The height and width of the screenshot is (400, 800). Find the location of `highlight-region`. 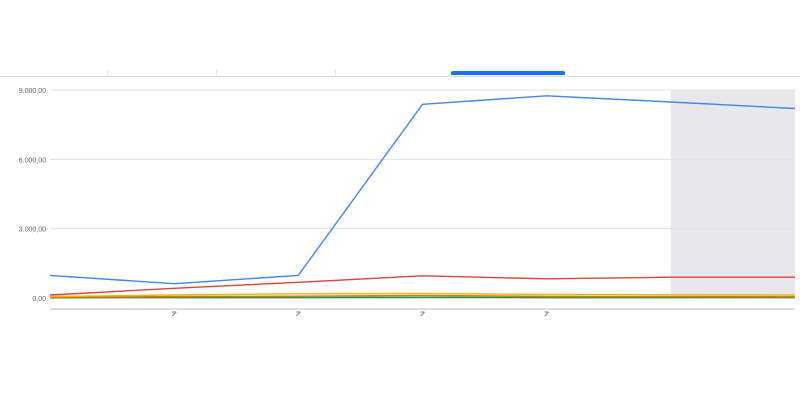

highlight-region is located at coordinates (732, 194).